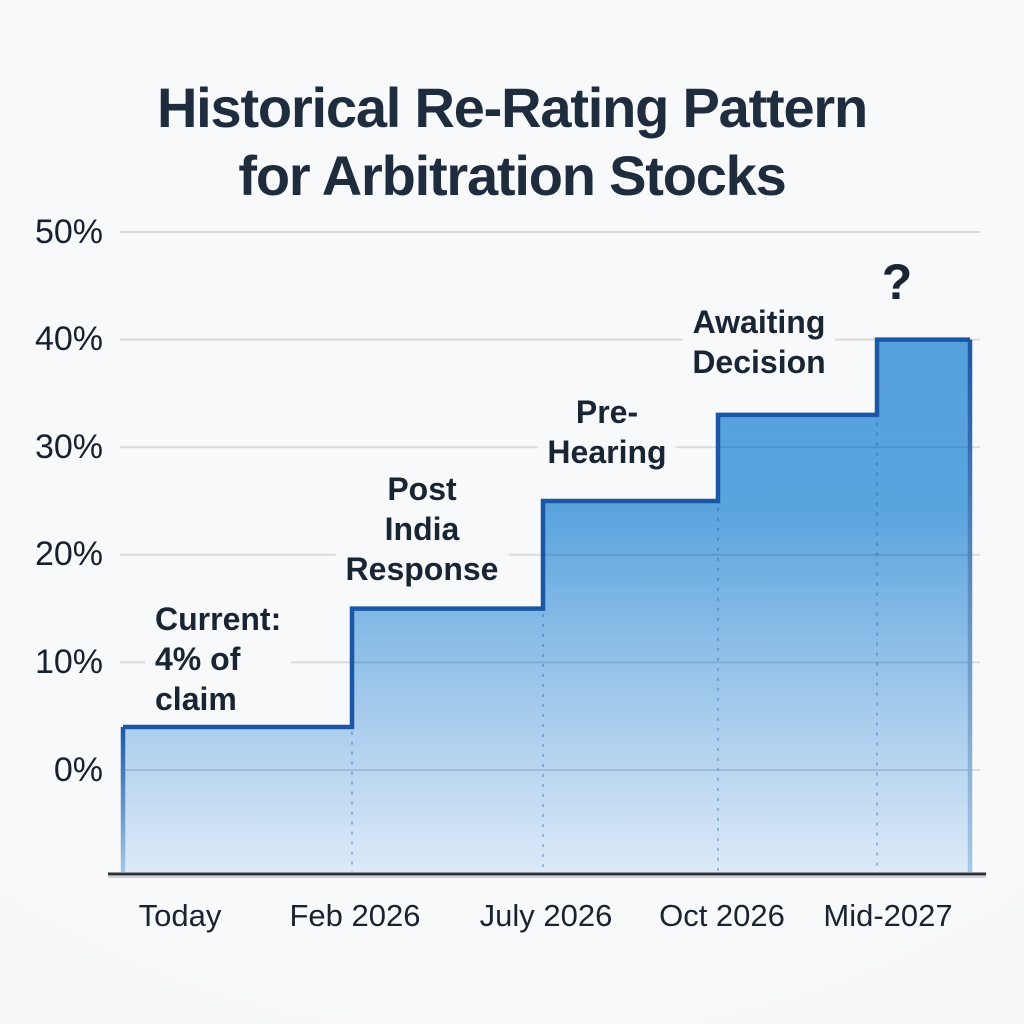  Describe the element at coordinates (180, 915) in the screenshot. I see `x-tick-label-today: Today` at that location.